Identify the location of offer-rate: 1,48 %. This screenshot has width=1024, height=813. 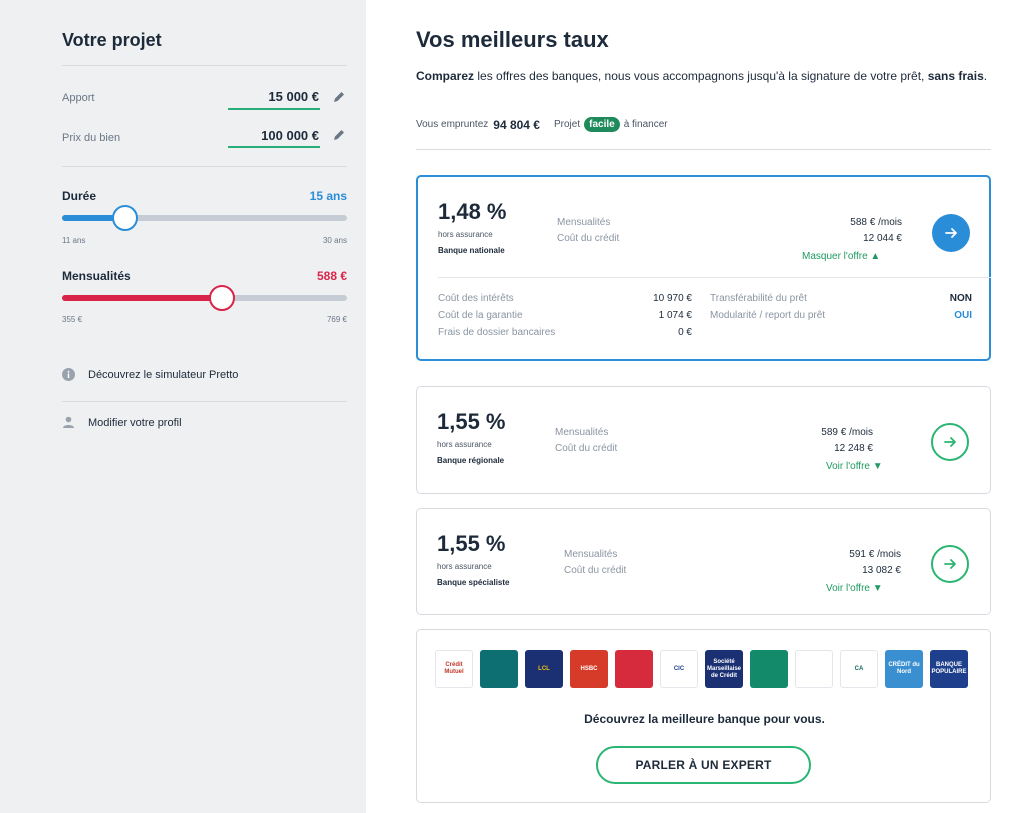
(472, 211).